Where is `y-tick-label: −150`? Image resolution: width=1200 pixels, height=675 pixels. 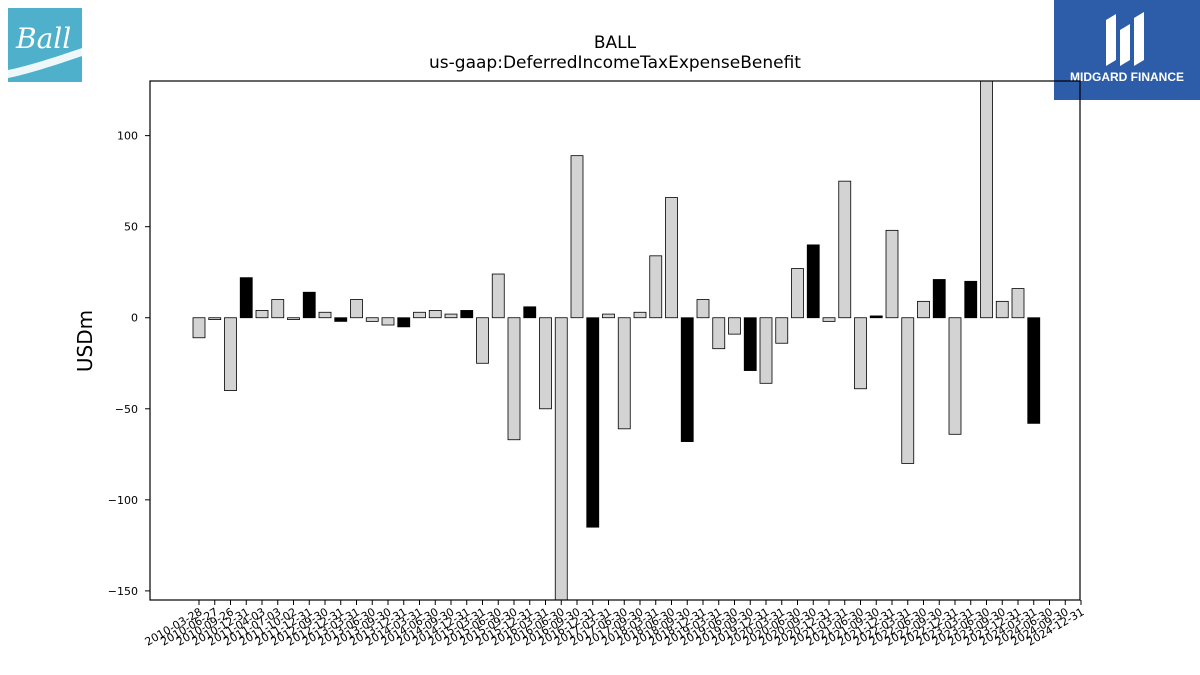
y-tick-label: −150 is located at coordinates (123, 591).